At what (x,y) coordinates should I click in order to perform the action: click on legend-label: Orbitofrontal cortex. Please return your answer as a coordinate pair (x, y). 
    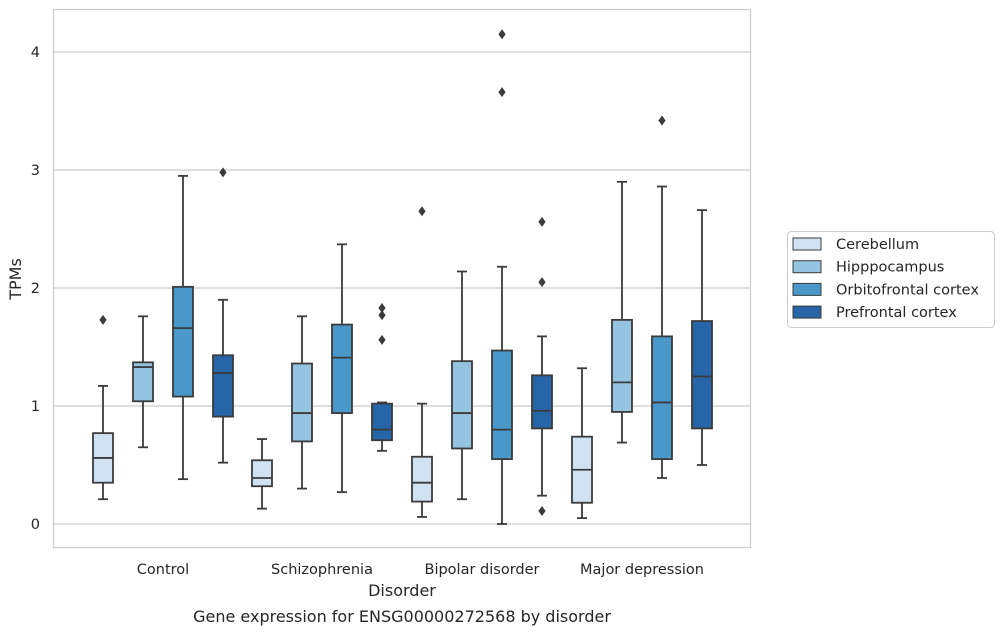
    Looking at the image, I should click on (907, 290).